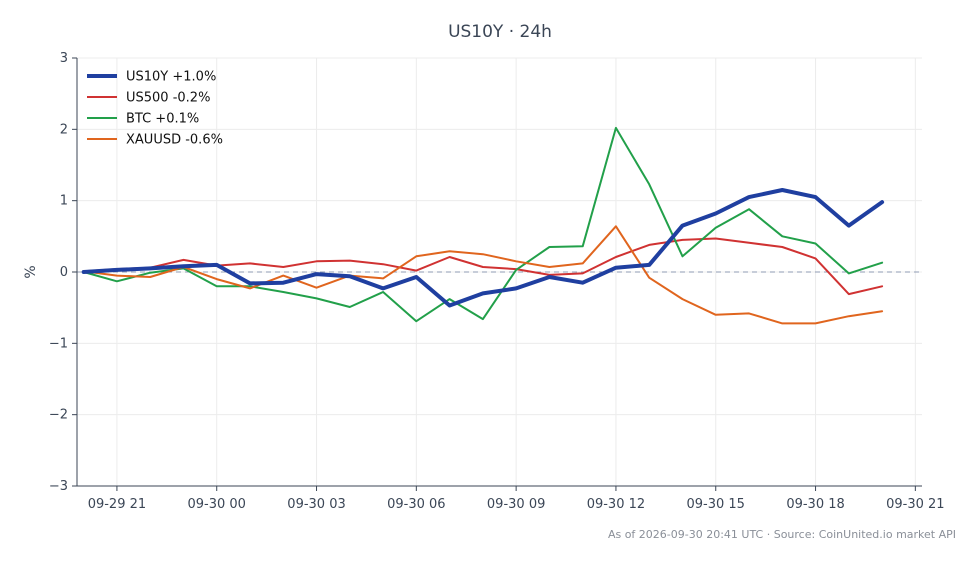 The width and height of the screenshot is (980, 564). Describe the element at coordinates (500, 32) in the screenshot. I see `chart-title: US10Y · 24h` at that location.